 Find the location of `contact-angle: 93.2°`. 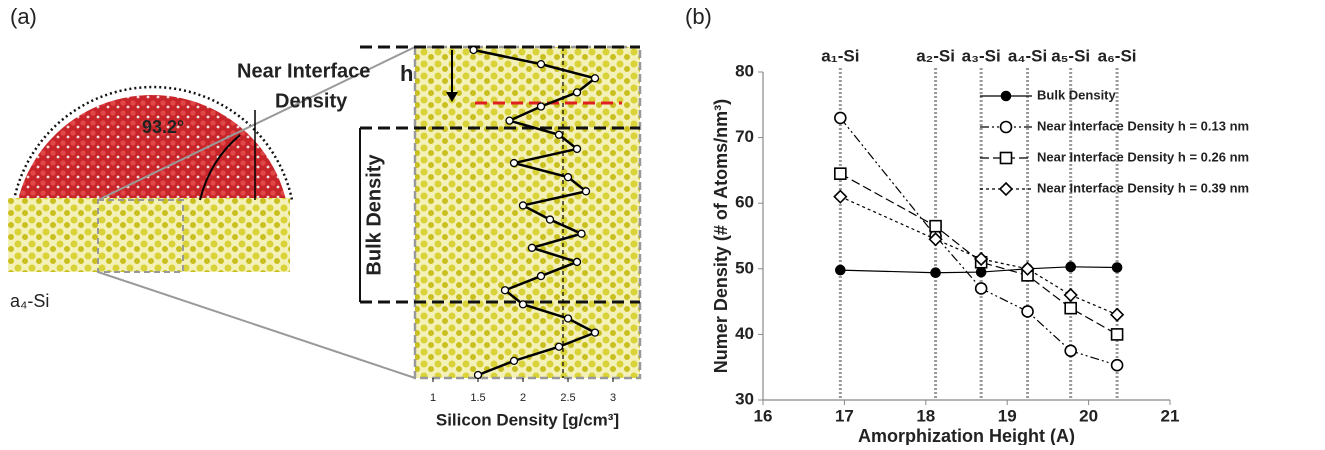

contact-angle: 93.2° is located at coordinates (163, 127).